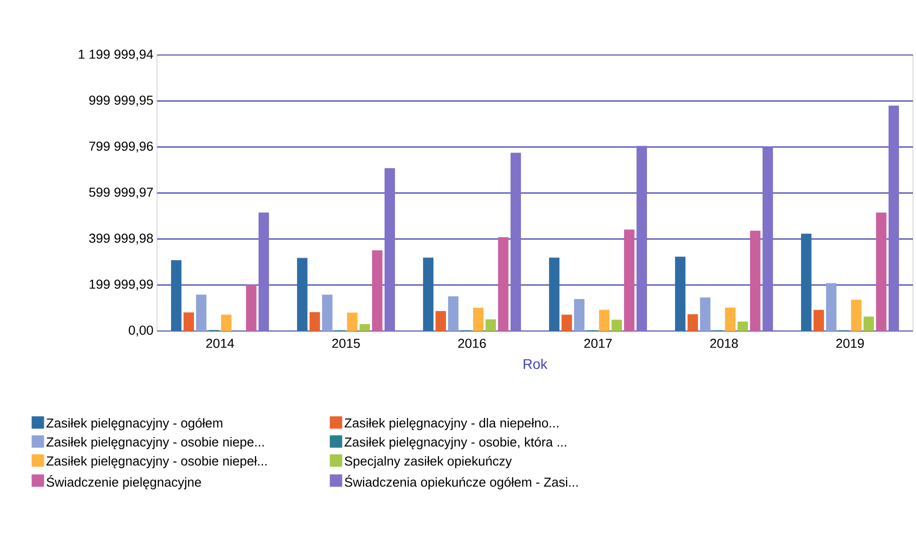 The height and width of the screenshot is (541, 916). What do you see at coordinates (123, 482) in the screenshot?
I see `legend-label: Świadczenie pielęgnacyjne` at bounding box center [123, 482].